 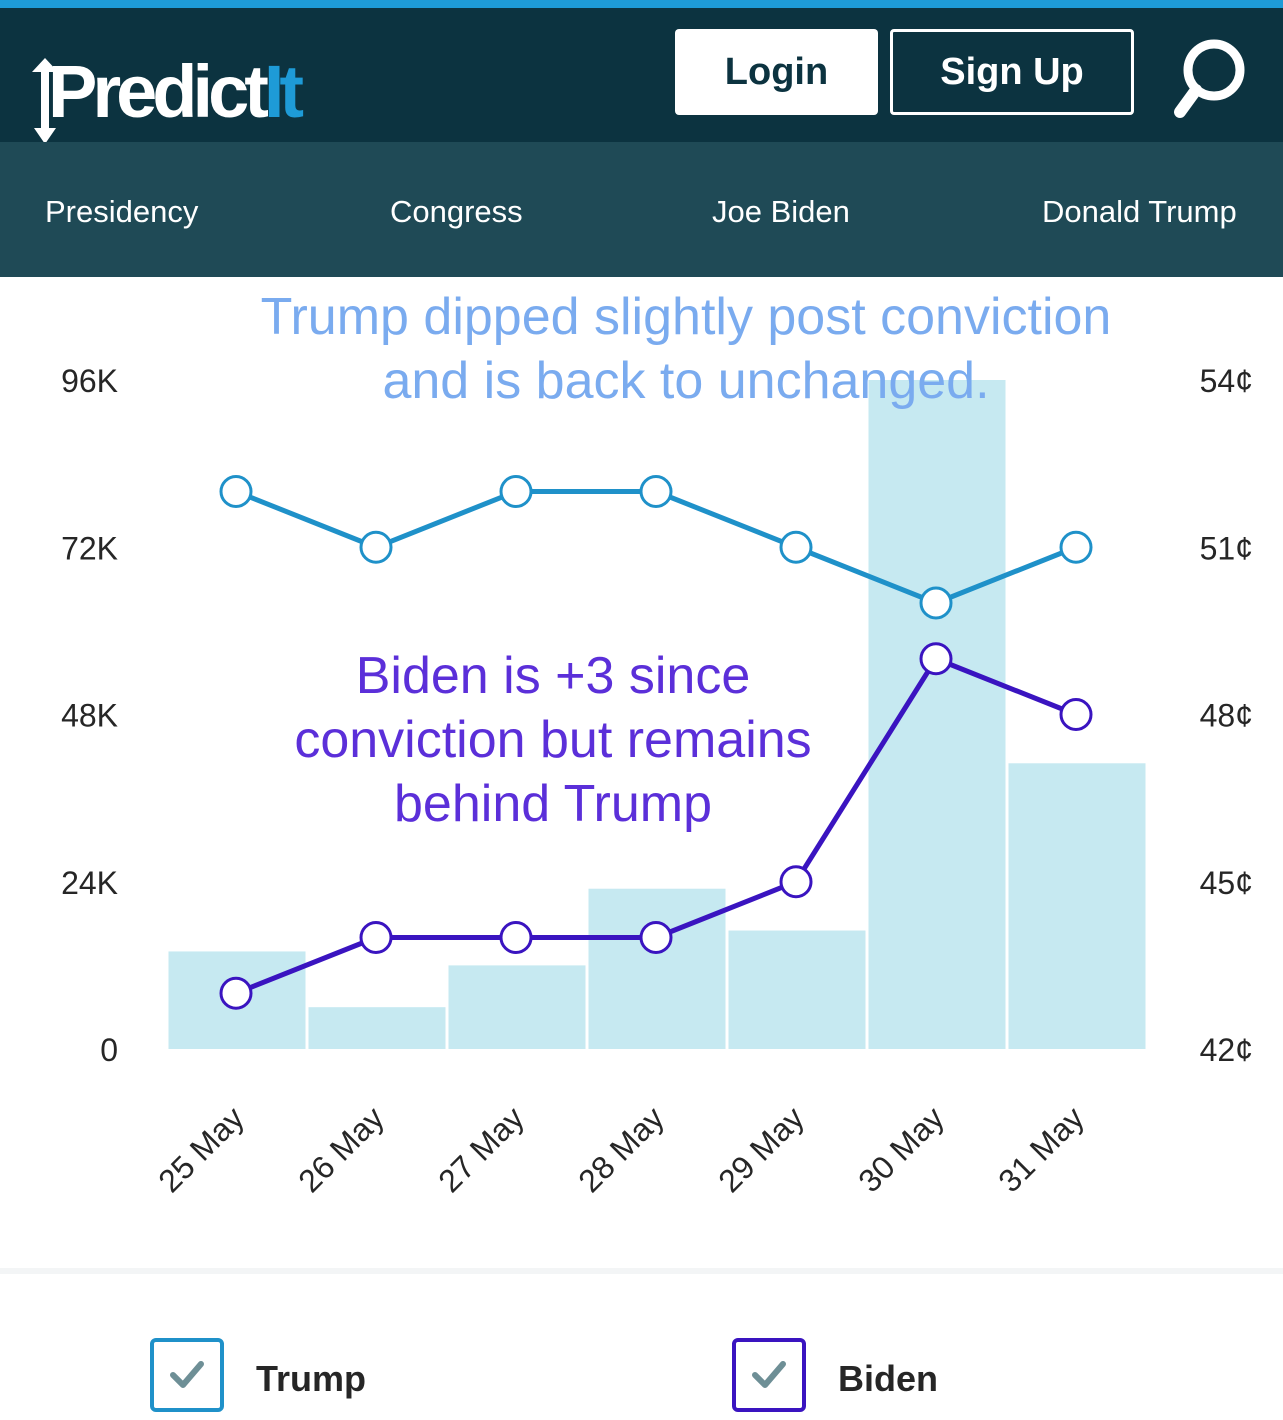 I want to click on x-tick-label: 27 May, so click(x=481, y=1149).